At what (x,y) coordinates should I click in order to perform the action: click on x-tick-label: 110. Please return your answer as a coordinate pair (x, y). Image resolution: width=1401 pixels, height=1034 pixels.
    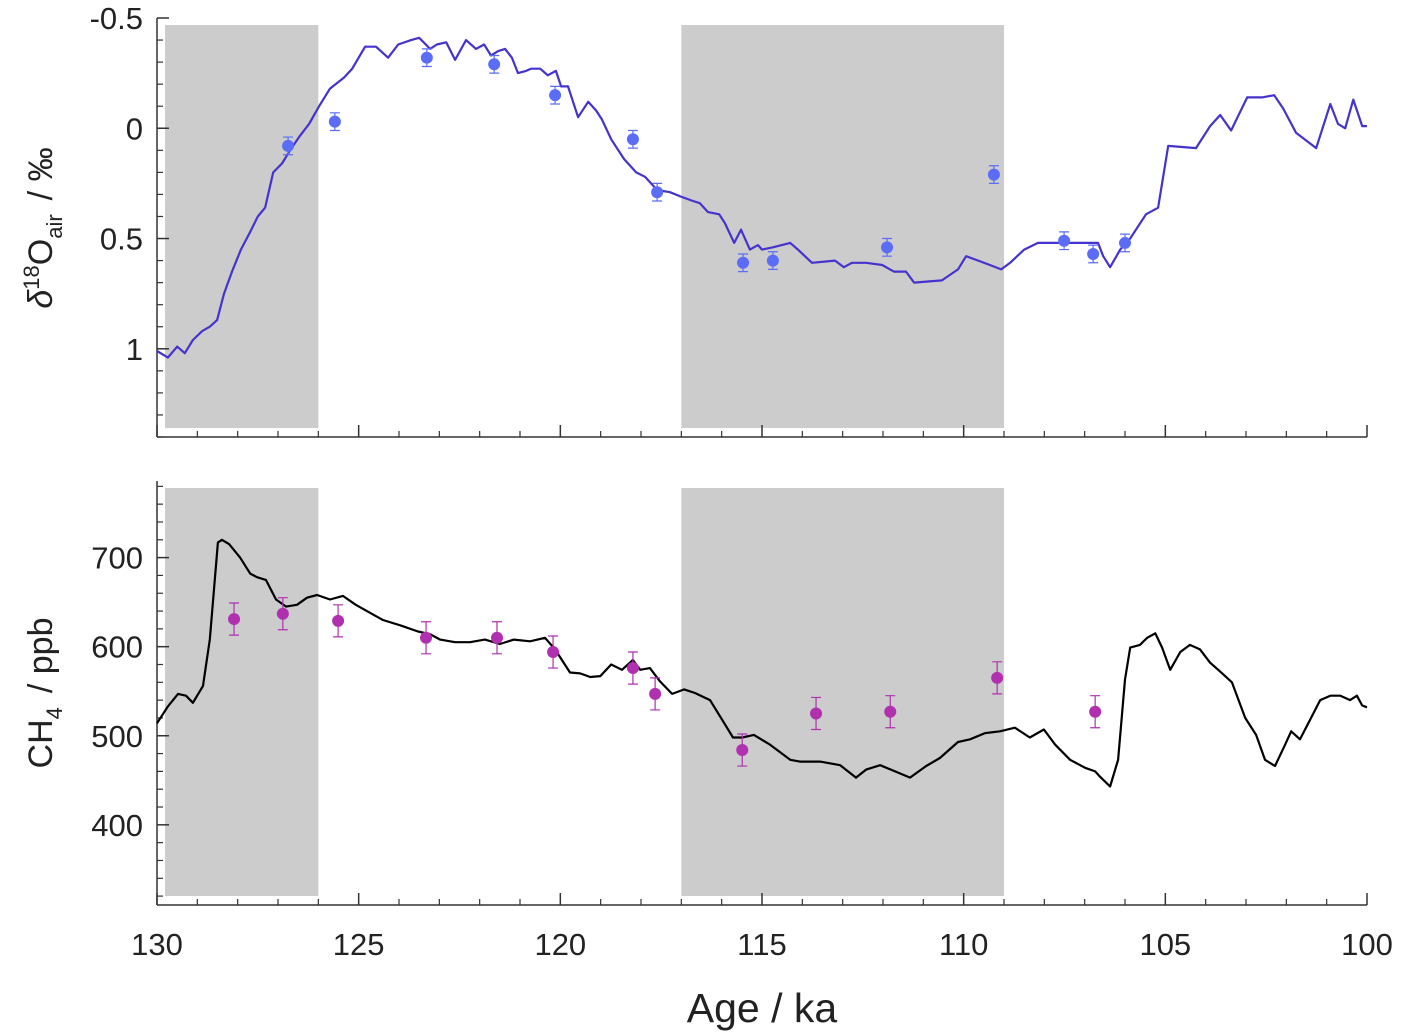
    Looking at the image, I should click on (963, 944).